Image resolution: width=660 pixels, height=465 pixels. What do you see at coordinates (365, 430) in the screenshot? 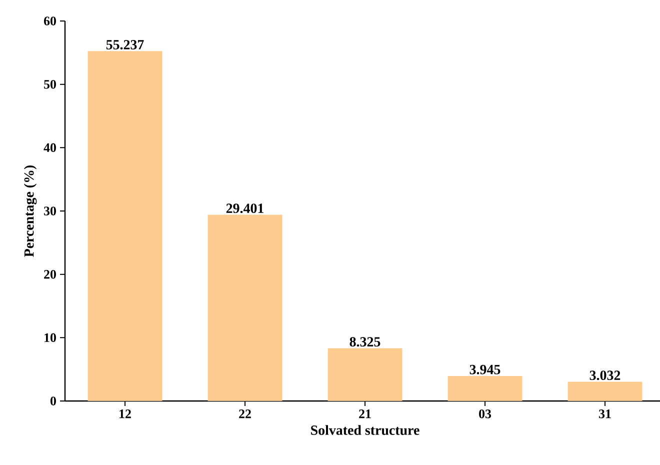
I see `x-axis-title: Solvated structure` at bounding box center [365, 430].